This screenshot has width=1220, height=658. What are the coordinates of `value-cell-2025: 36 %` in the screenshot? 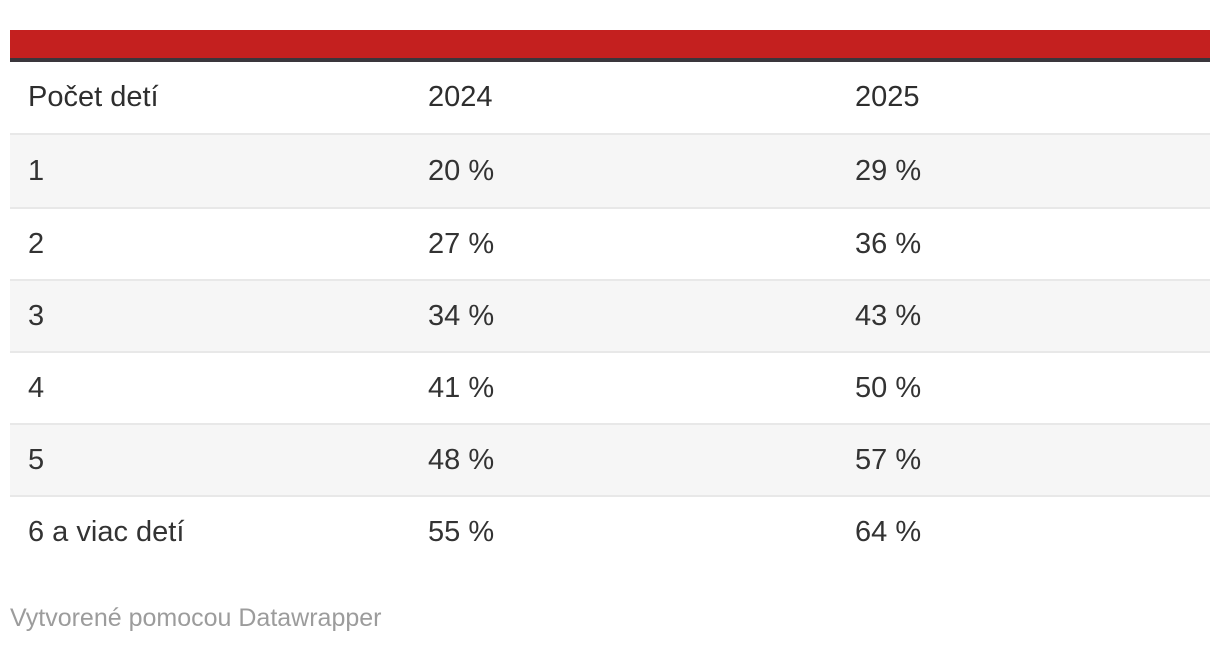 It's located at (888, 243).